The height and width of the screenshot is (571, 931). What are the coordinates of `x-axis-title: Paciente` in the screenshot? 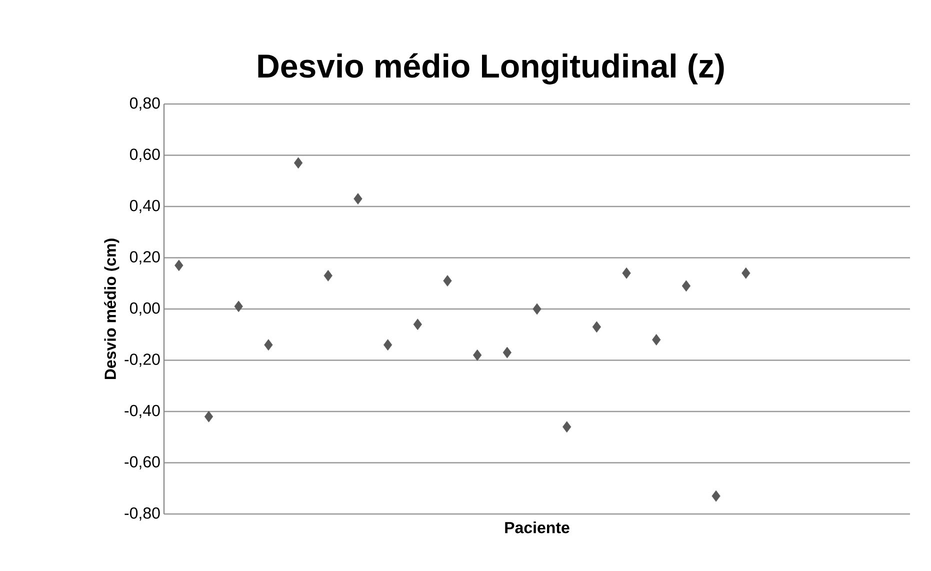 It's located at (537, 528).